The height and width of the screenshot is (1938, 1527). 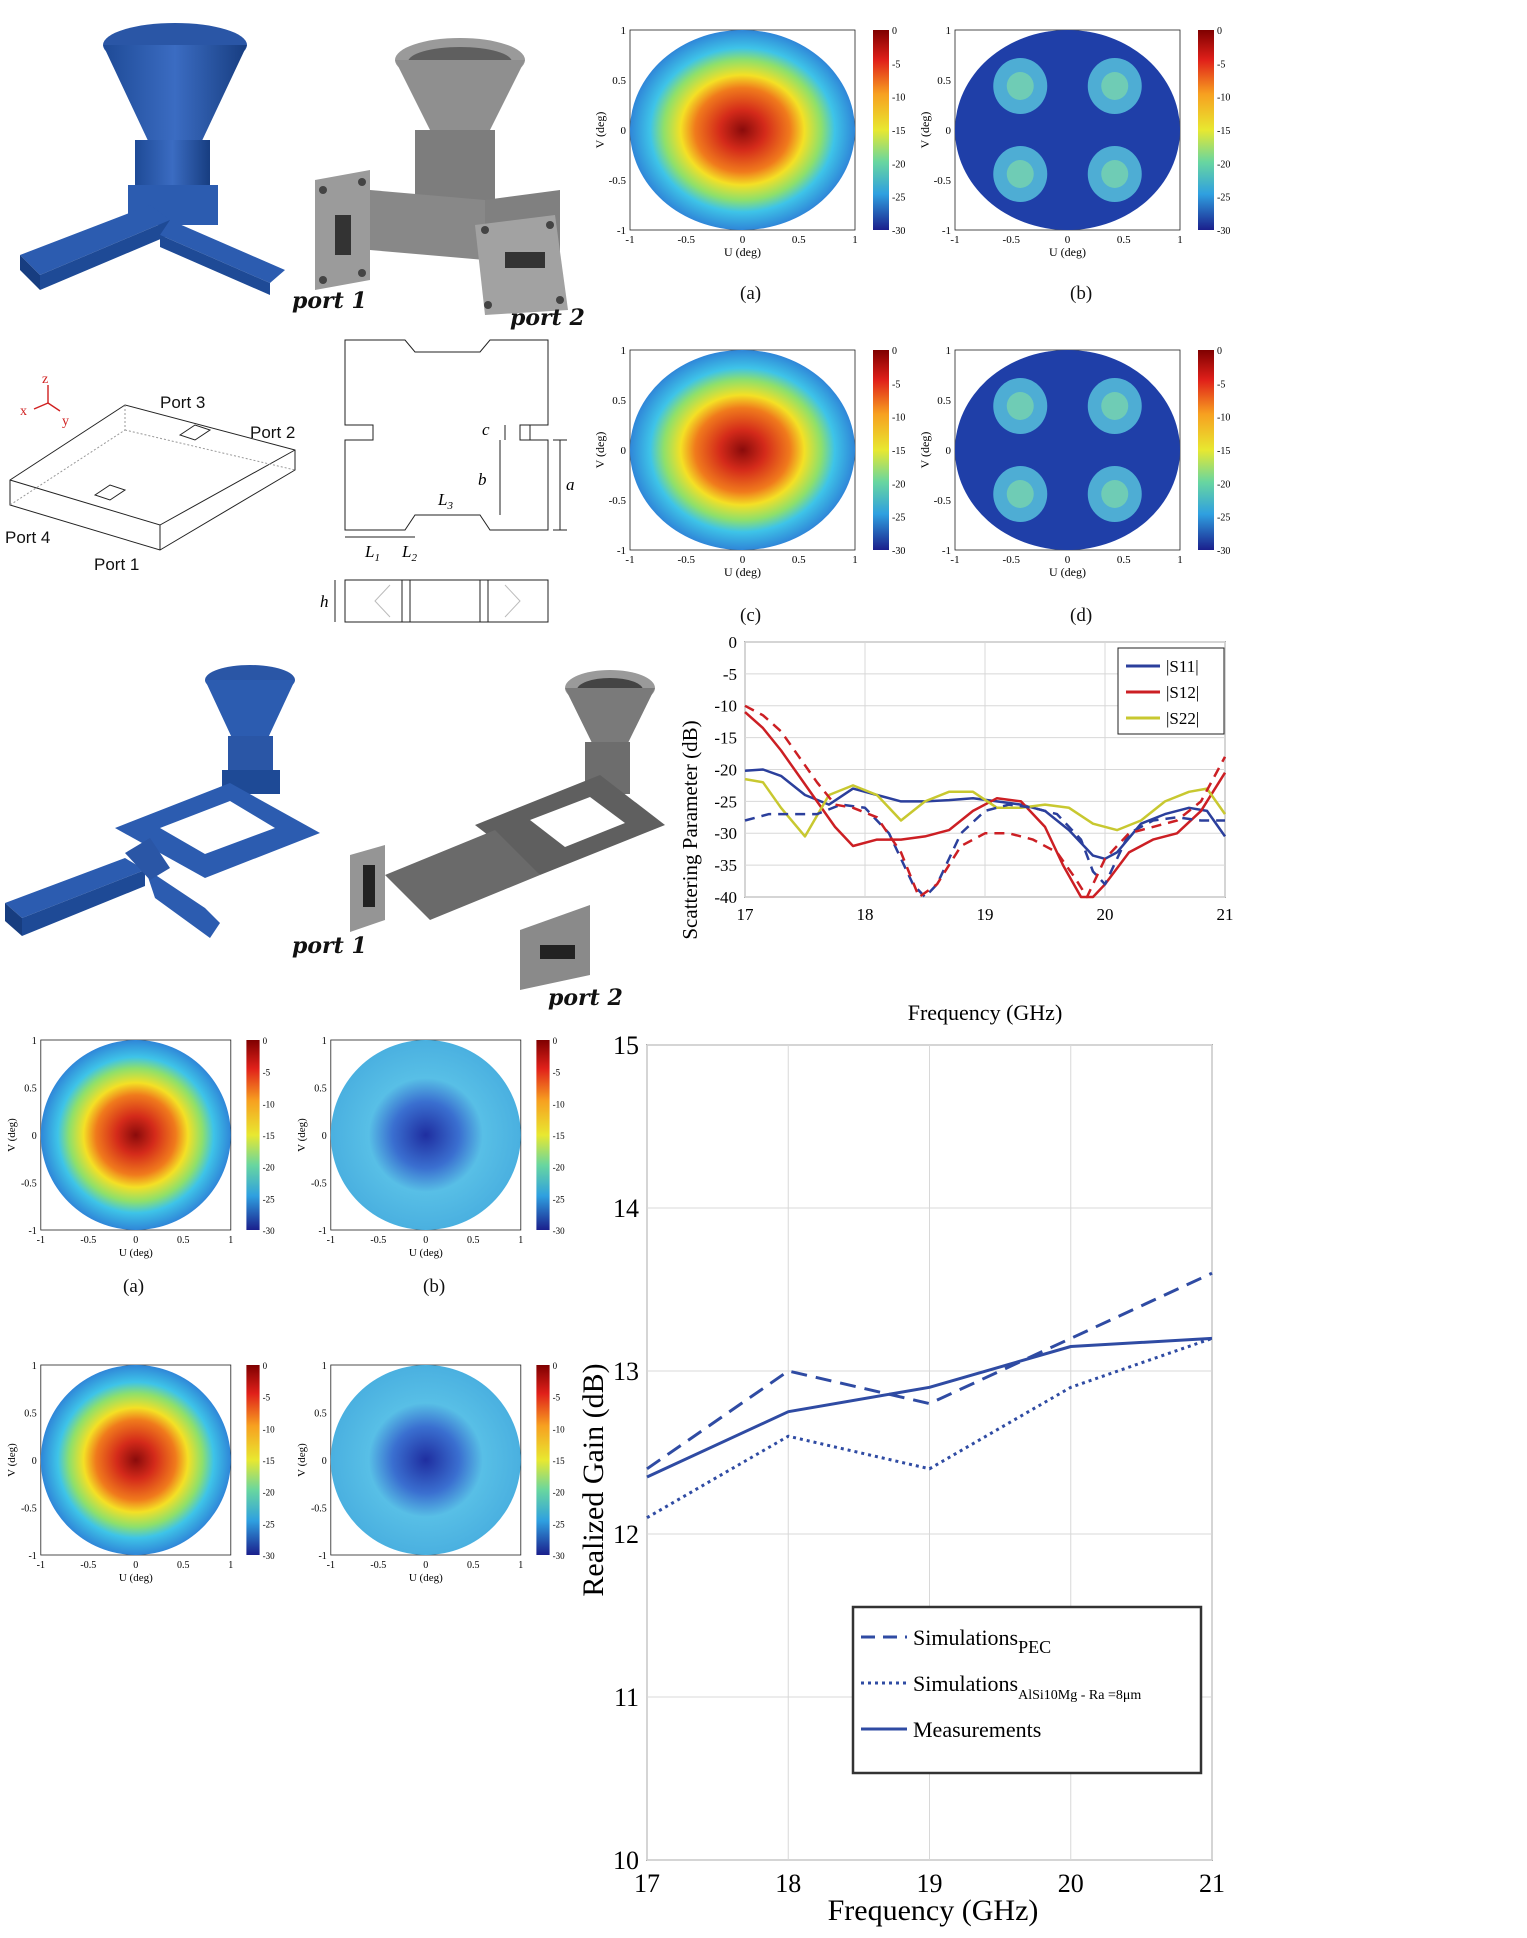 I want to click on y-tick-label: 10, so click(x=626, y=1860).